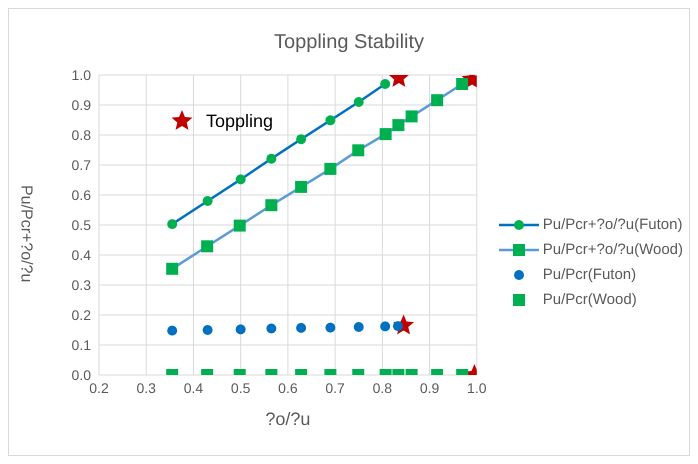  I want to click on y-tick-label: 1.0, so click(82, 74).